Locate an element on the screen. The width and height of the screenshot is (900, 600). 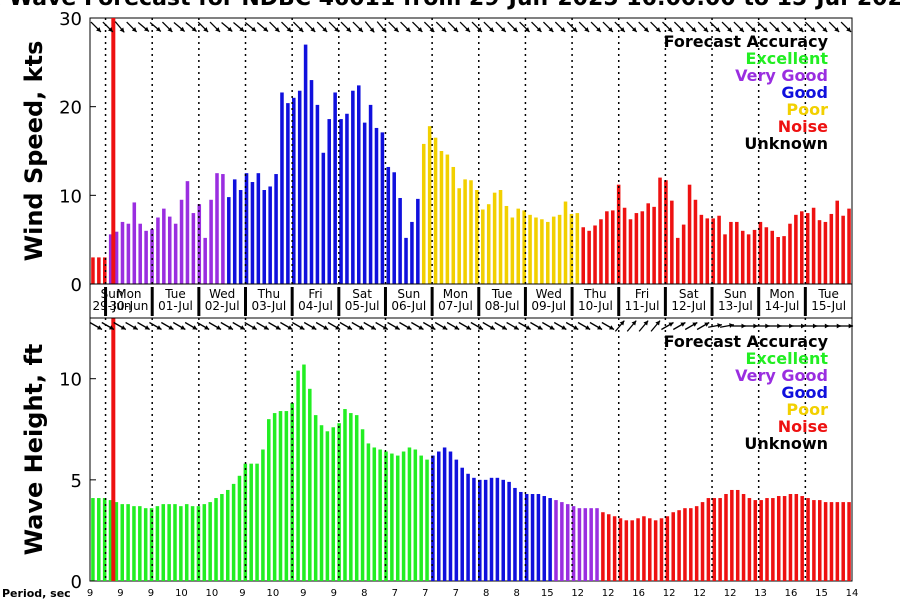
day-of-week-label: Sun is located at coordinates (408, 294).